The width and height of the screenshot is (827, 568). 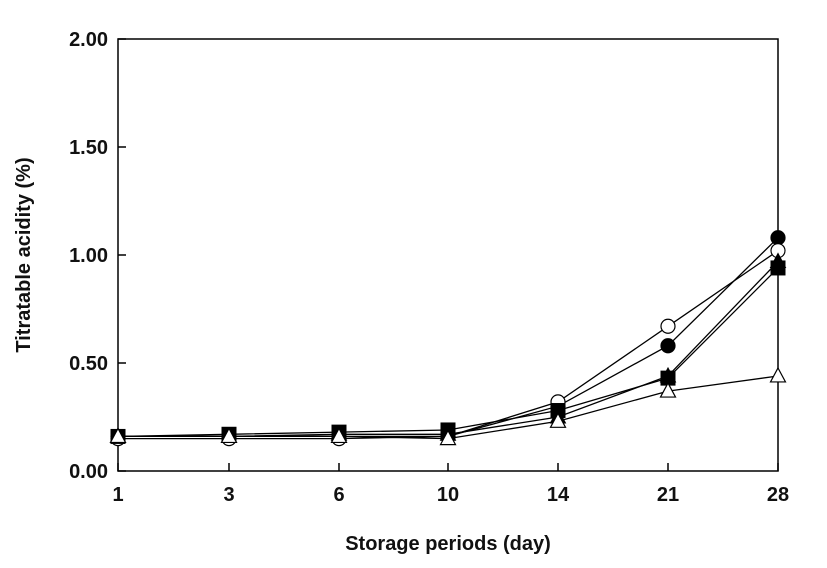 I want to click on x-tick-label: 14, so click(x=558, y=495).